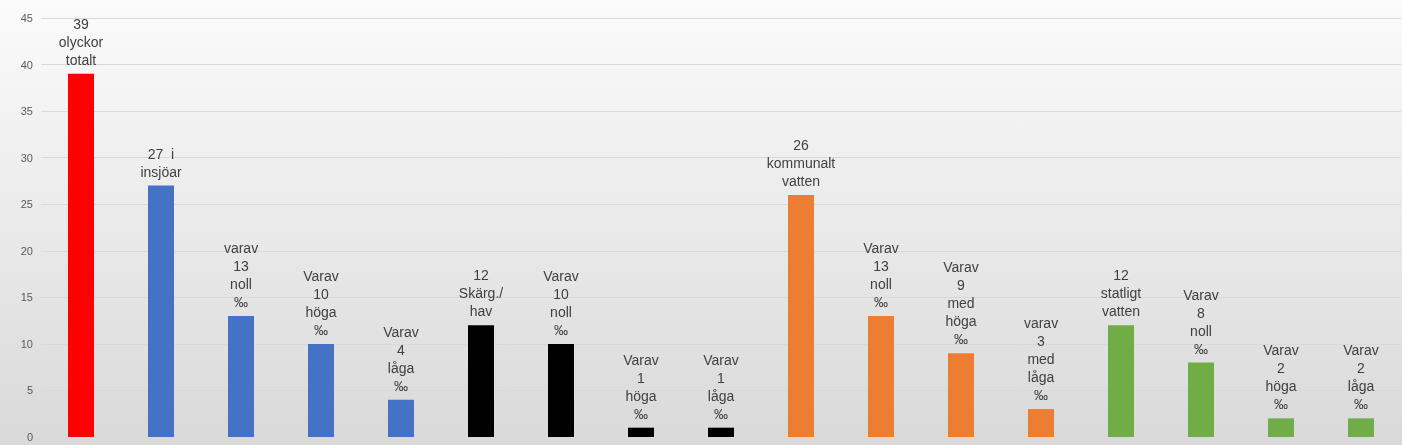  I want to click on y-tick-label: 30, so click(26, 157).